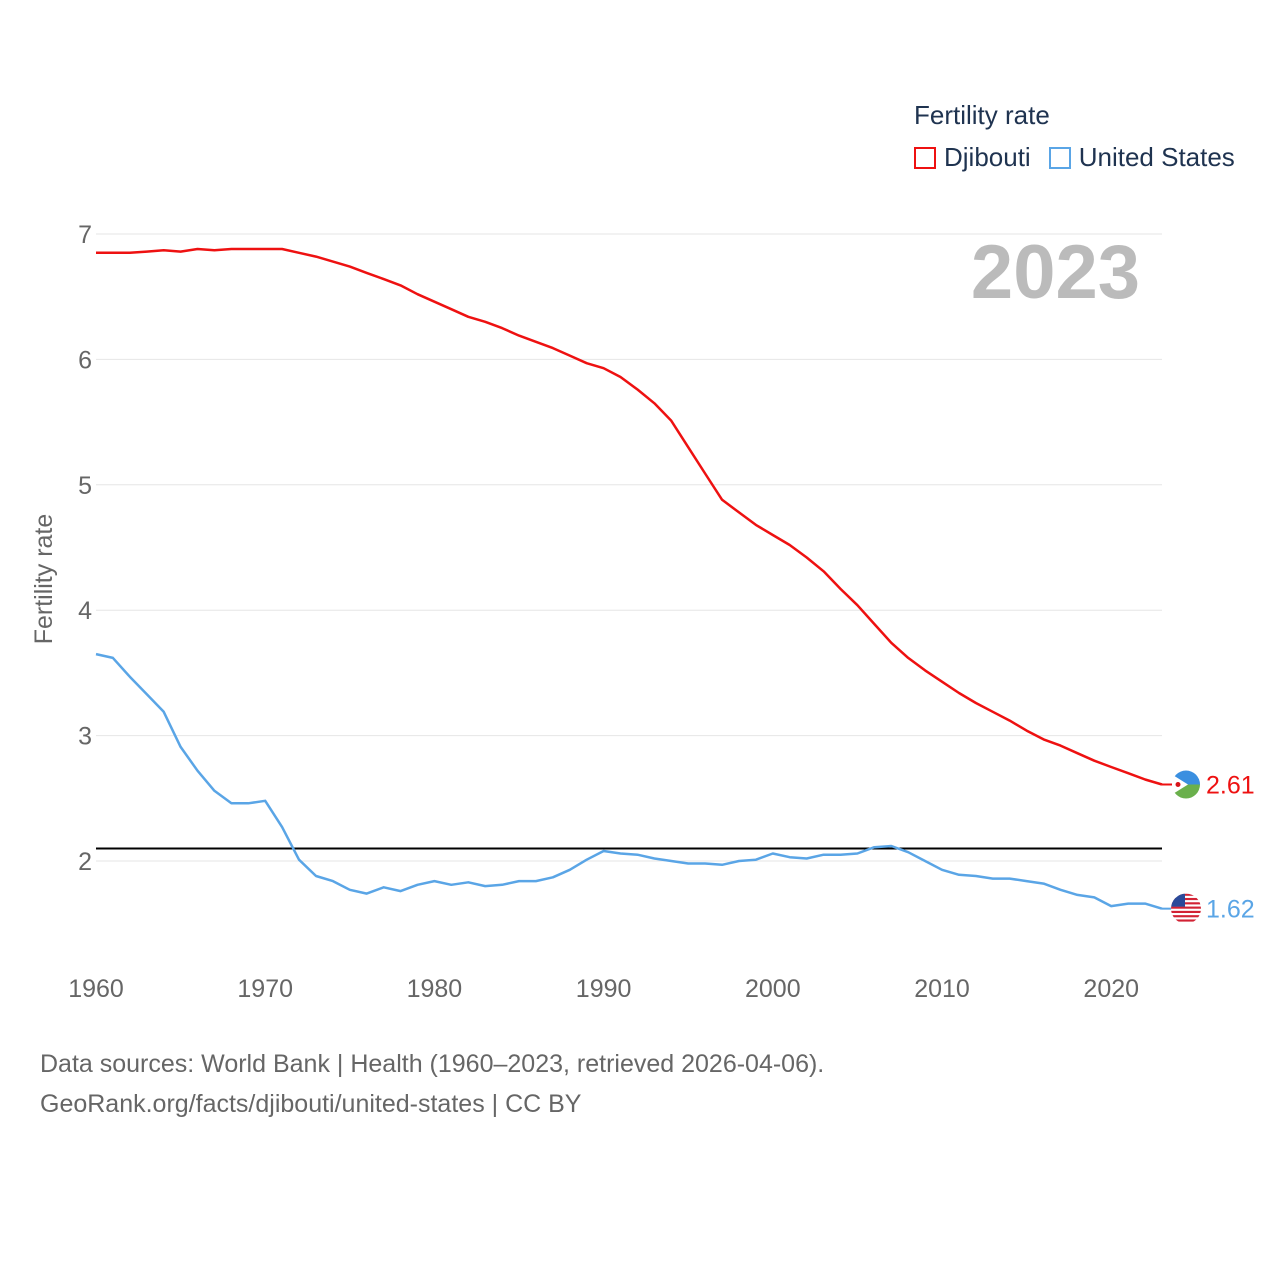 Image resolution: width=1280 pixels, height=1280 pixels. Describe the element at coordinates (435, 989) in the screenshot. I see `x-tick-label: 1980` at that location.